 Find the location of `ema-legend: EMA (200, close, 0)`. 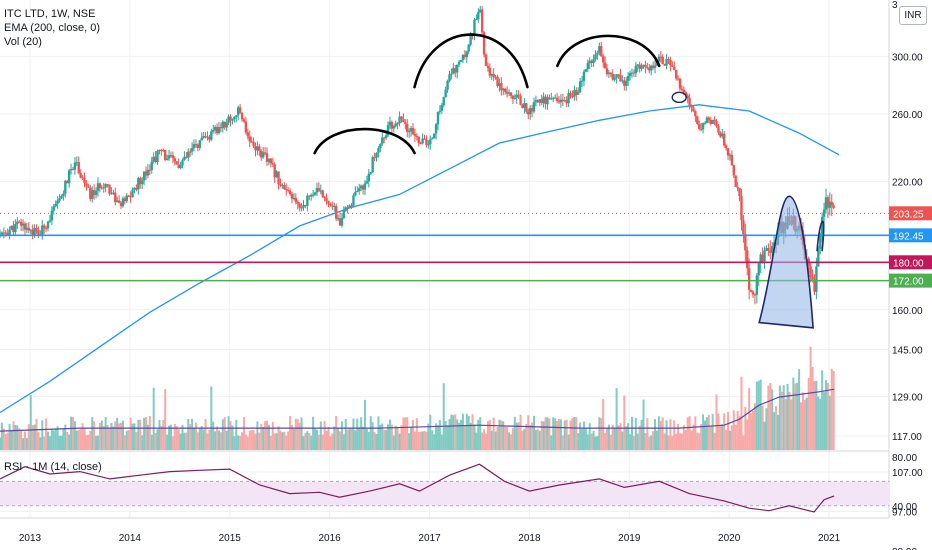

ema-legend: EMA (200, close, 0) is located at coordinates (52, 28).